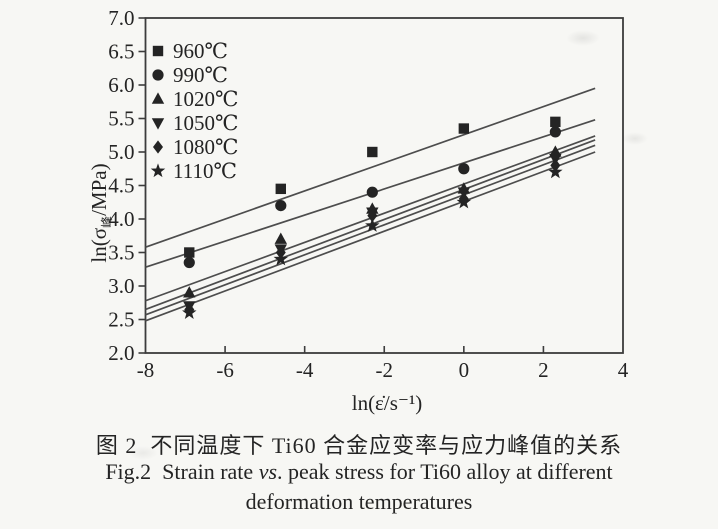 Image resolution: width=718 pixels, height=529 pixels. Describe the element at coordinates (121, 353) in the screenshot. I see `y-tick-label: 2.0` at that location.